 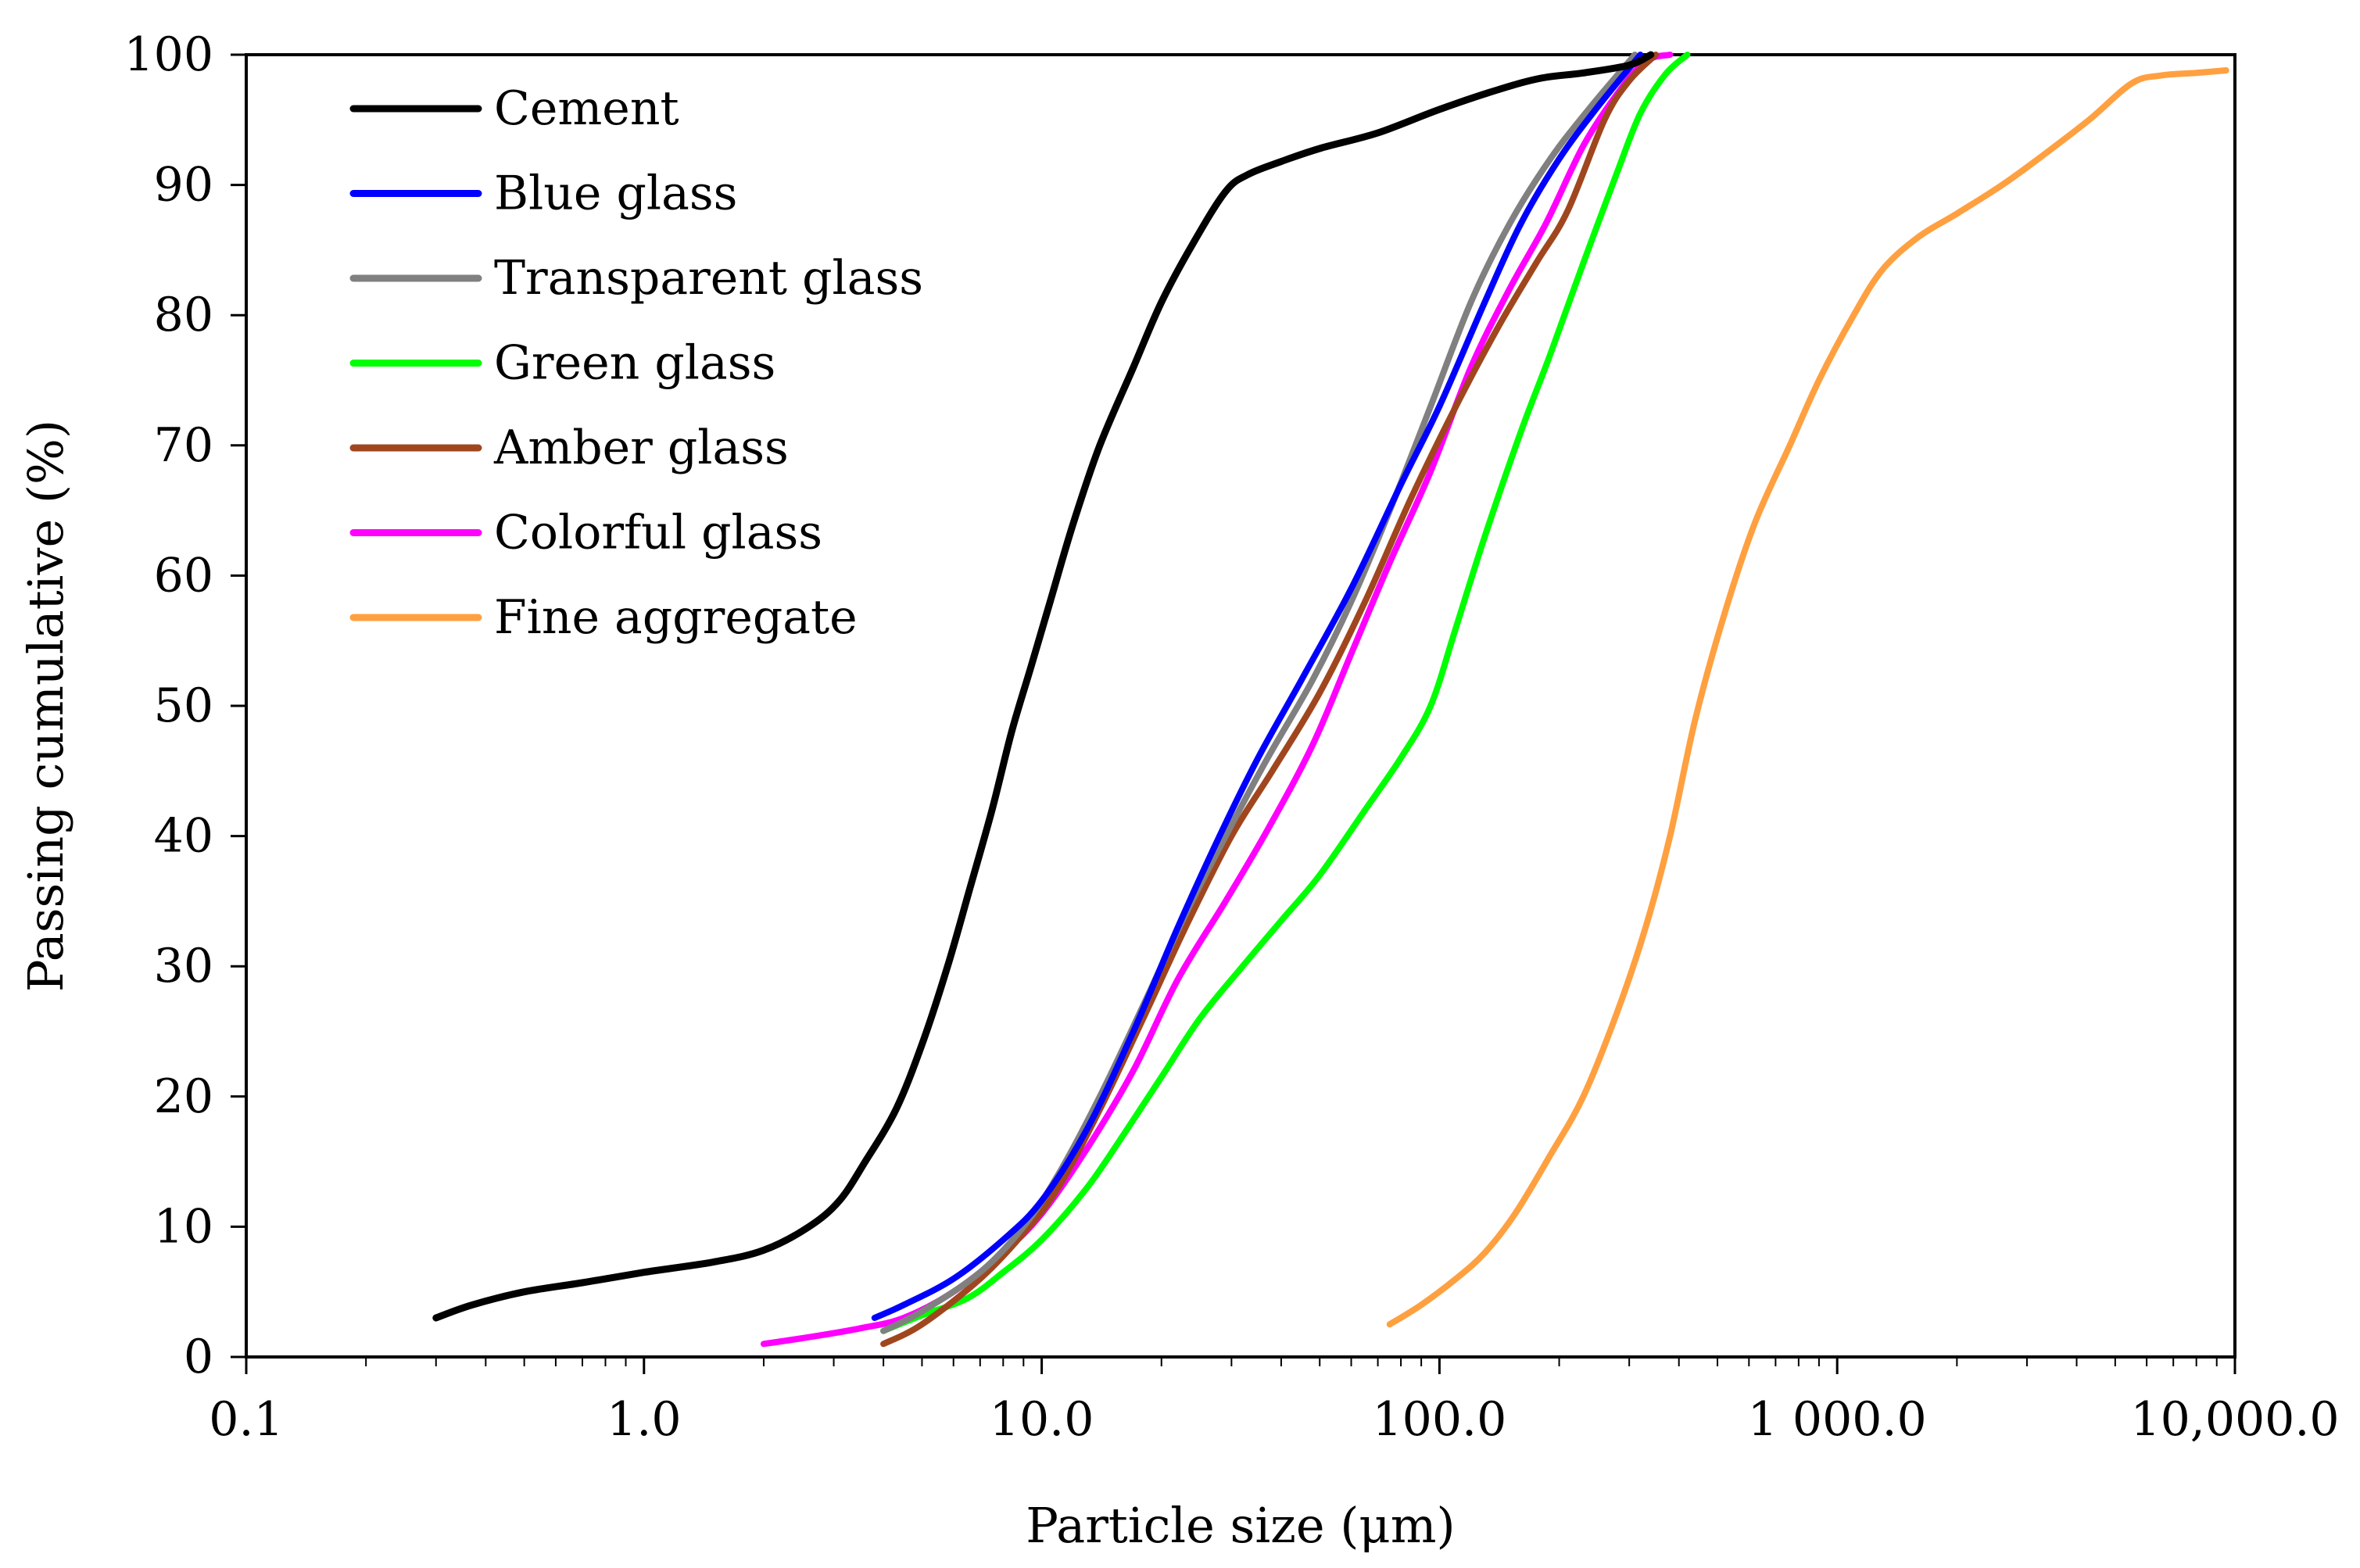 I want to click on x-tick-label: 10.0, so click(x=1042, y=1419).